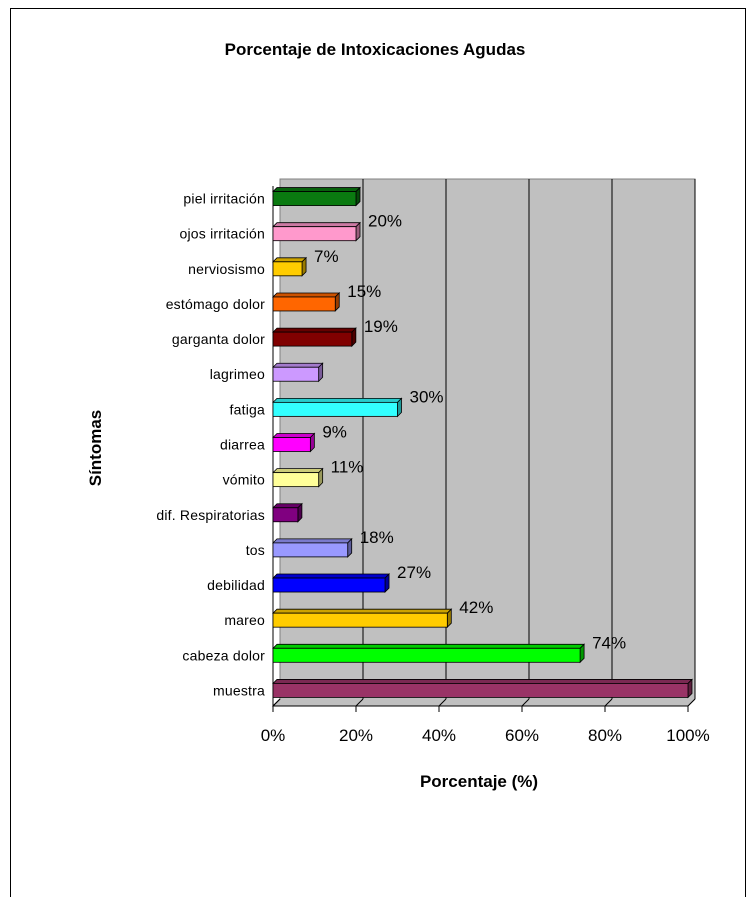 The image size is (748, 899). I want to click on chart-title: Porcentaje de Intoxicaciones Agudas, so click(375, 49).